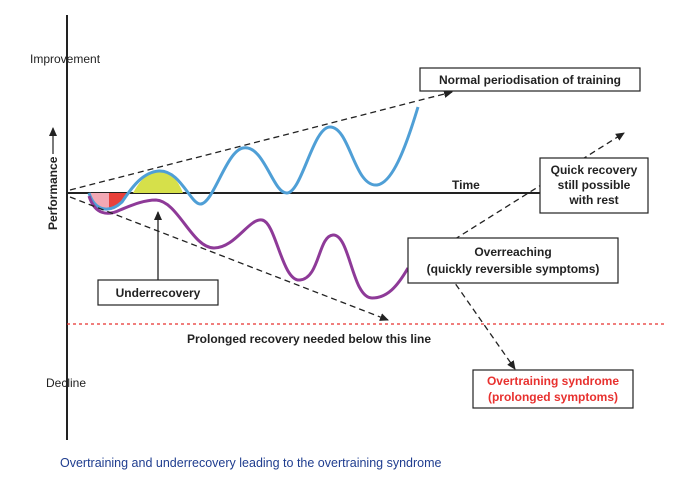 This screenshot has height=482, width=700. I want to click on overtraining-box, so click(553, 389).